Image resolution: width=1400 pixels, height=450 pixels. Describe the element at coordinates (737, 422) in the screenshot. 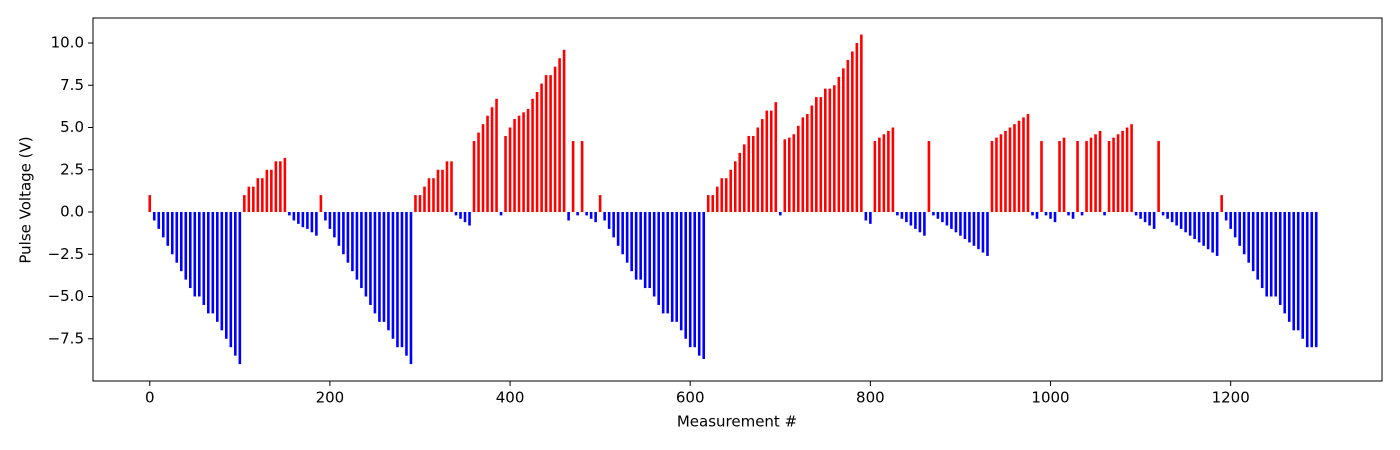

I see `x-axis-label: Measurement #` at that location.